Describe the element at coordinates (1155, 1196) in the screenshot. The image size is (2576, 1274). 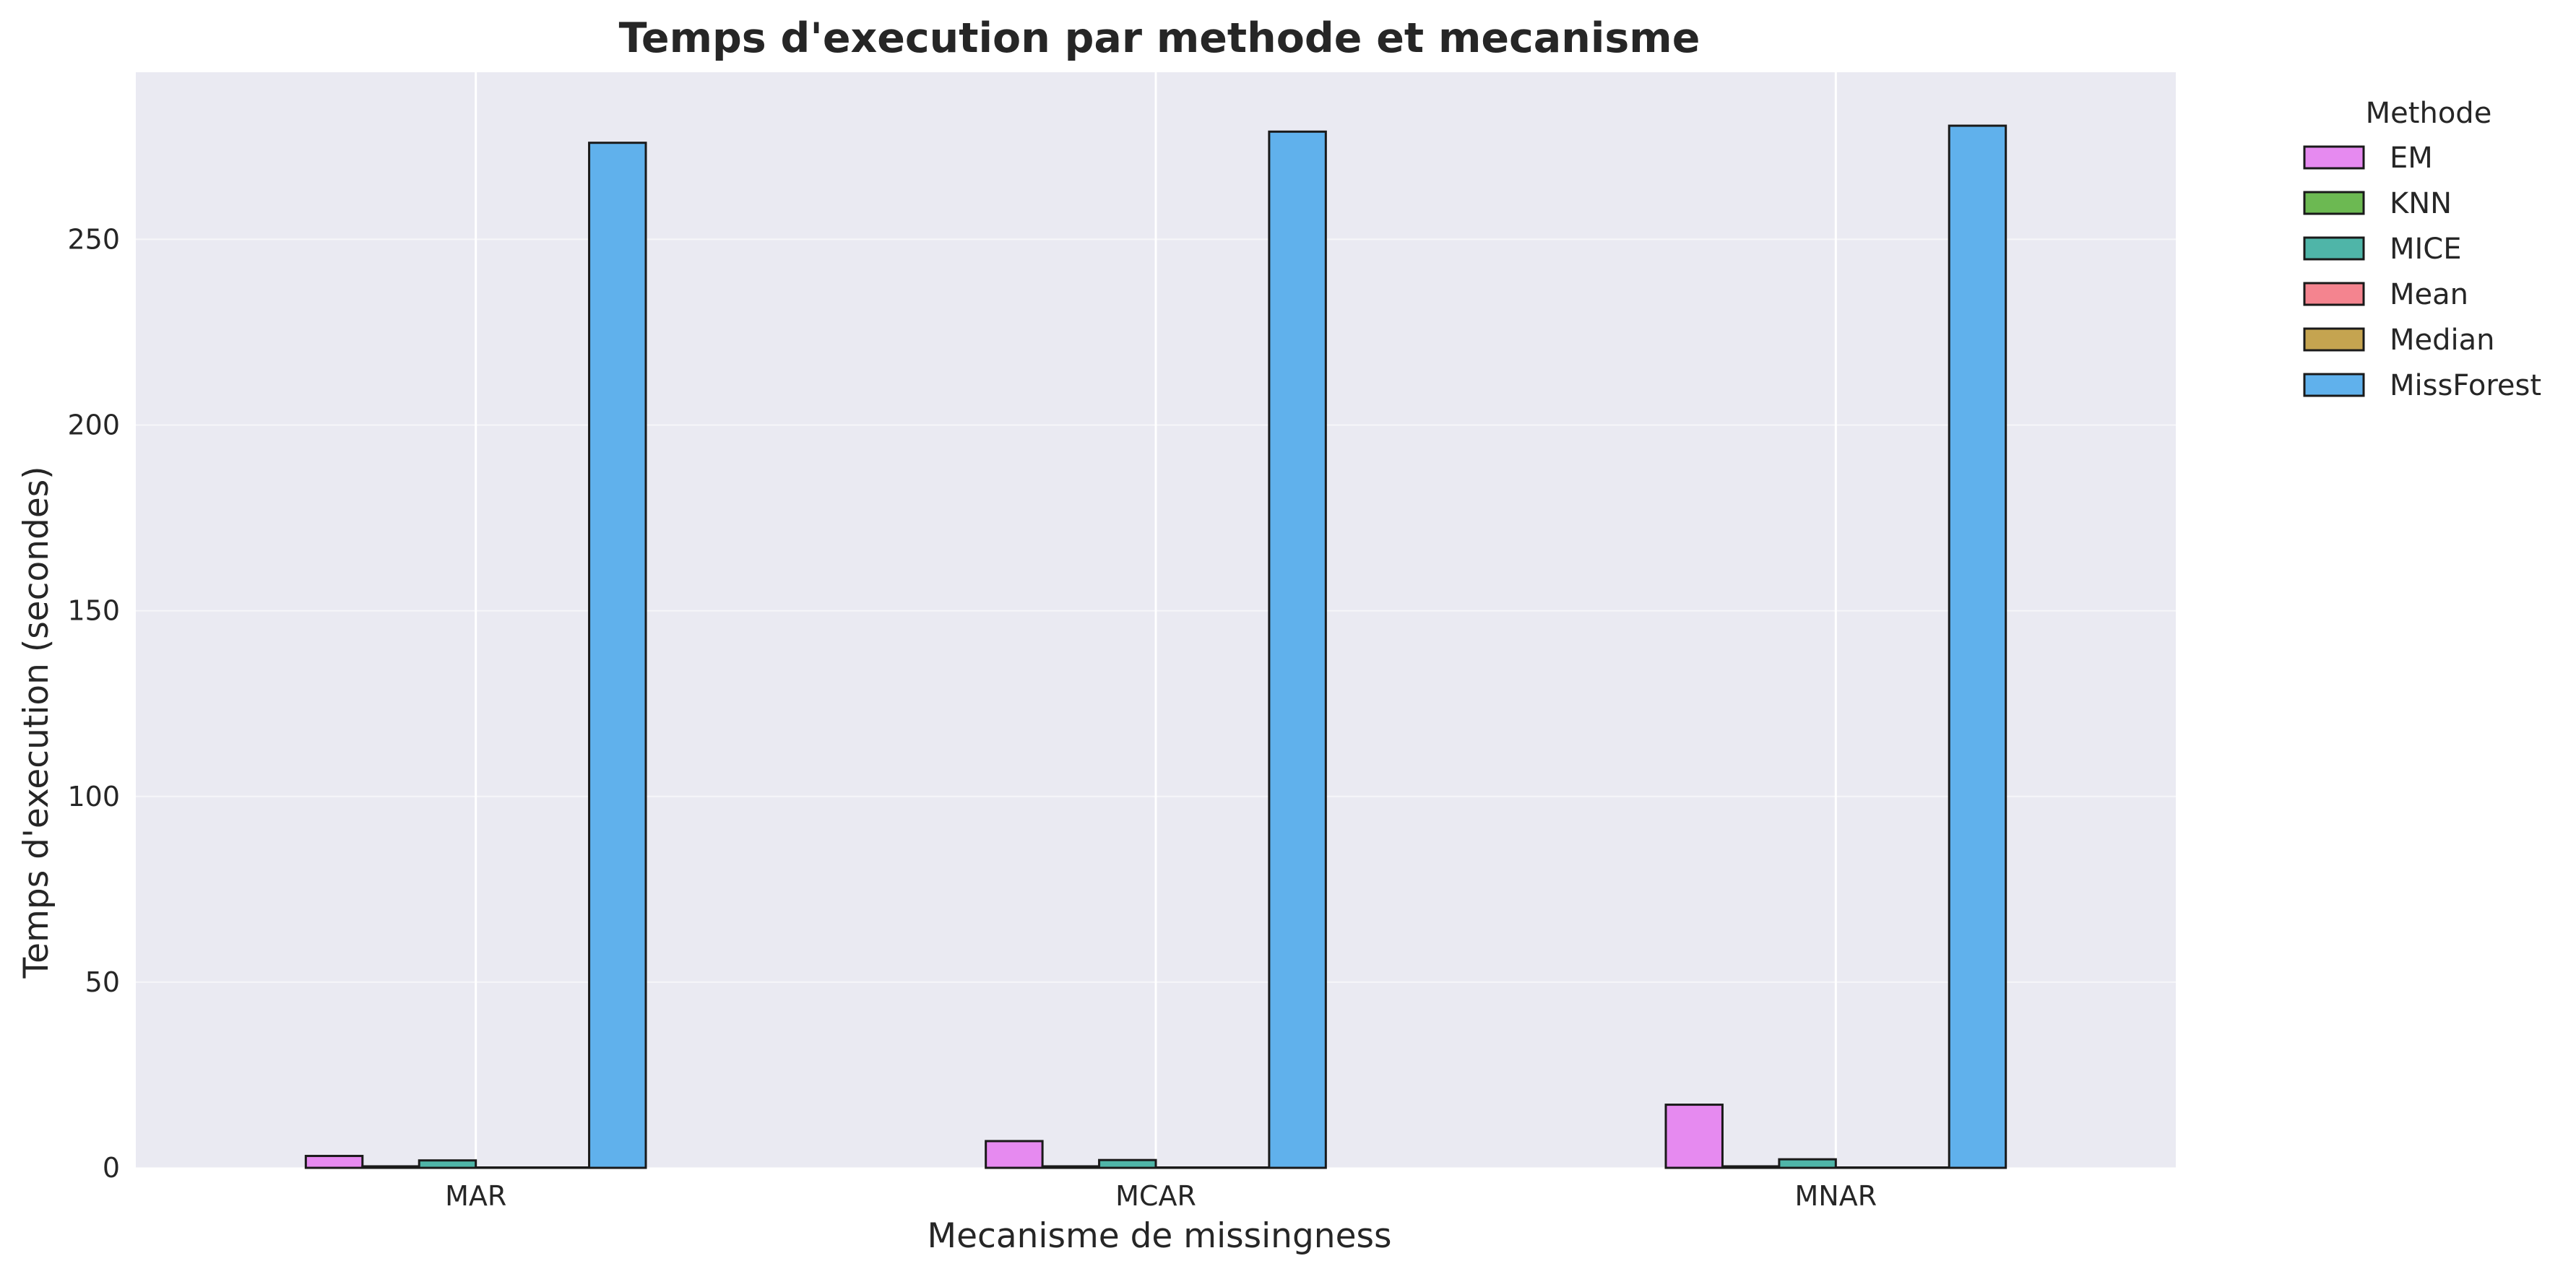
I see `x-tick-label: MCAR` at that location.